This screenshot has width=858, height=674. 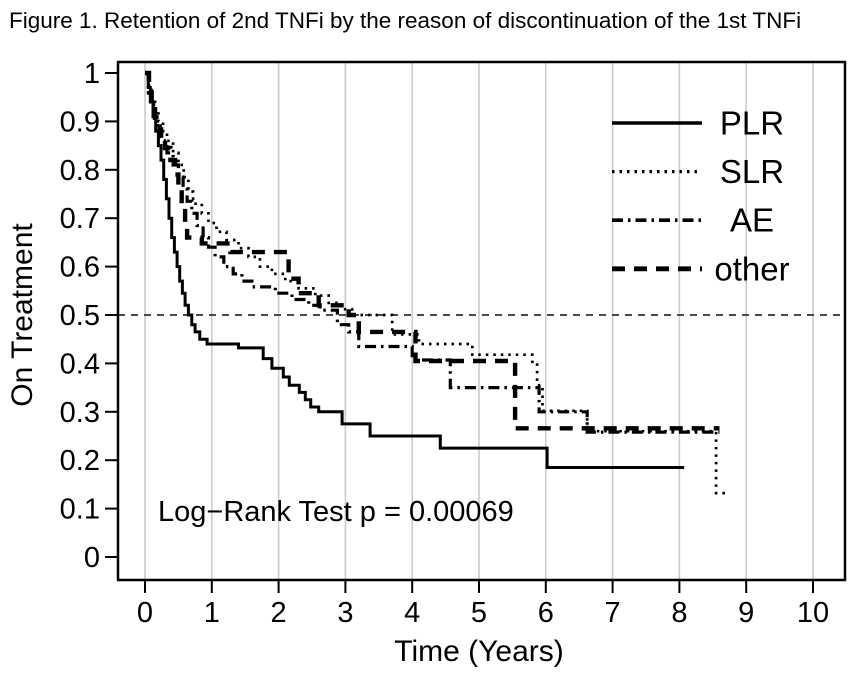 I want to click on y-tick-label: 0.9, so click(x=80, y=122).